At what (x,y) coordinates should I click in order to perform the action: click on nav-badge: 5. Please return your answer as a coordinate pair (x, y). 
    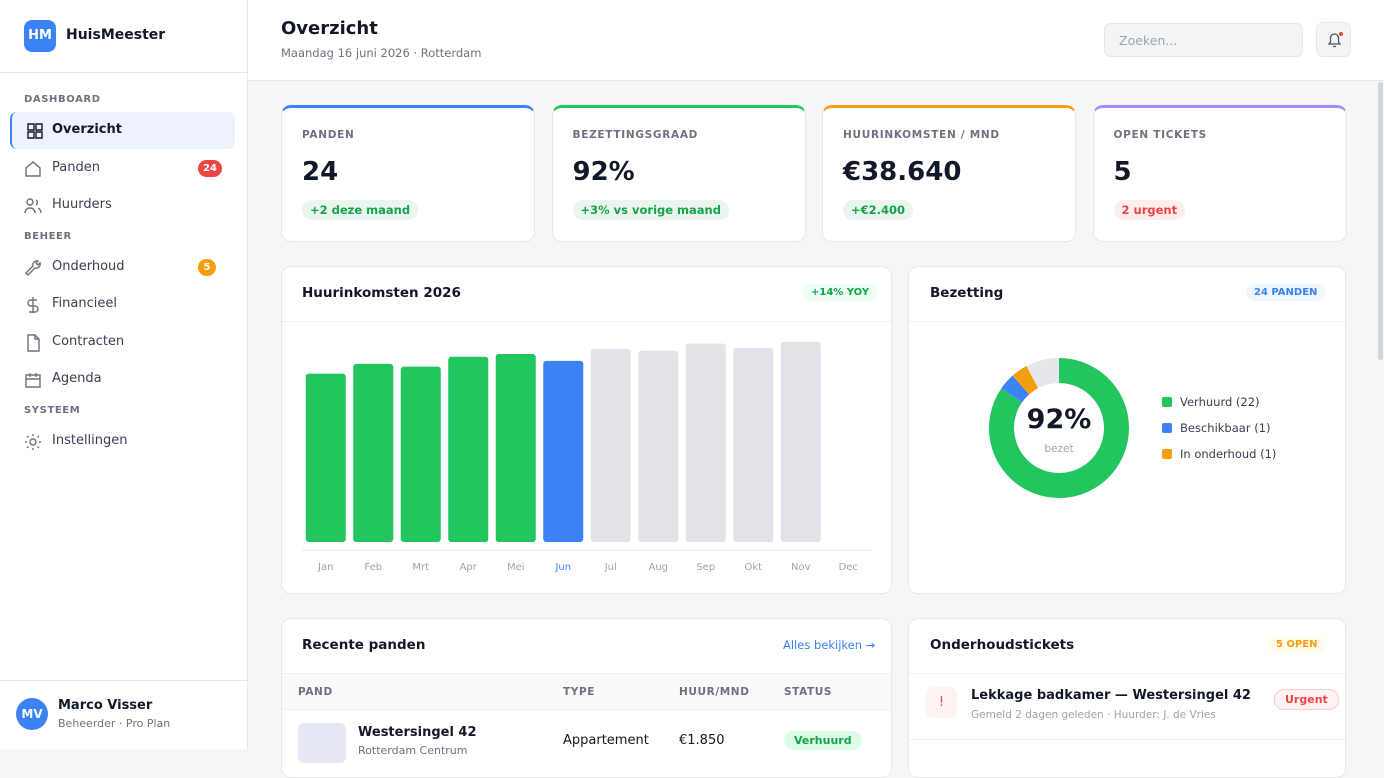
    Looking at the image, I should click on (207, 267).